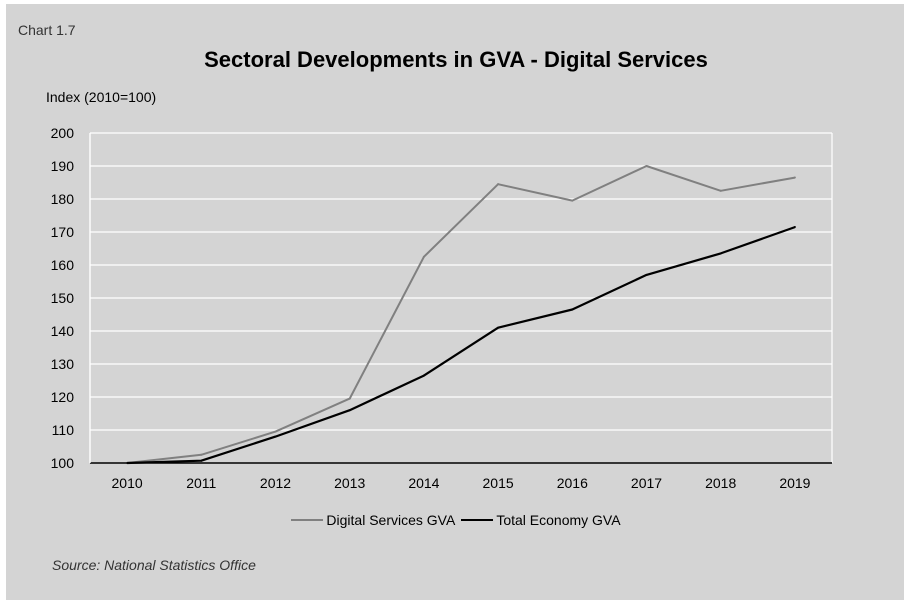 This screenshot has height=605, width=912. I want to click on x-tick-label: 2010, so click(127, 483).